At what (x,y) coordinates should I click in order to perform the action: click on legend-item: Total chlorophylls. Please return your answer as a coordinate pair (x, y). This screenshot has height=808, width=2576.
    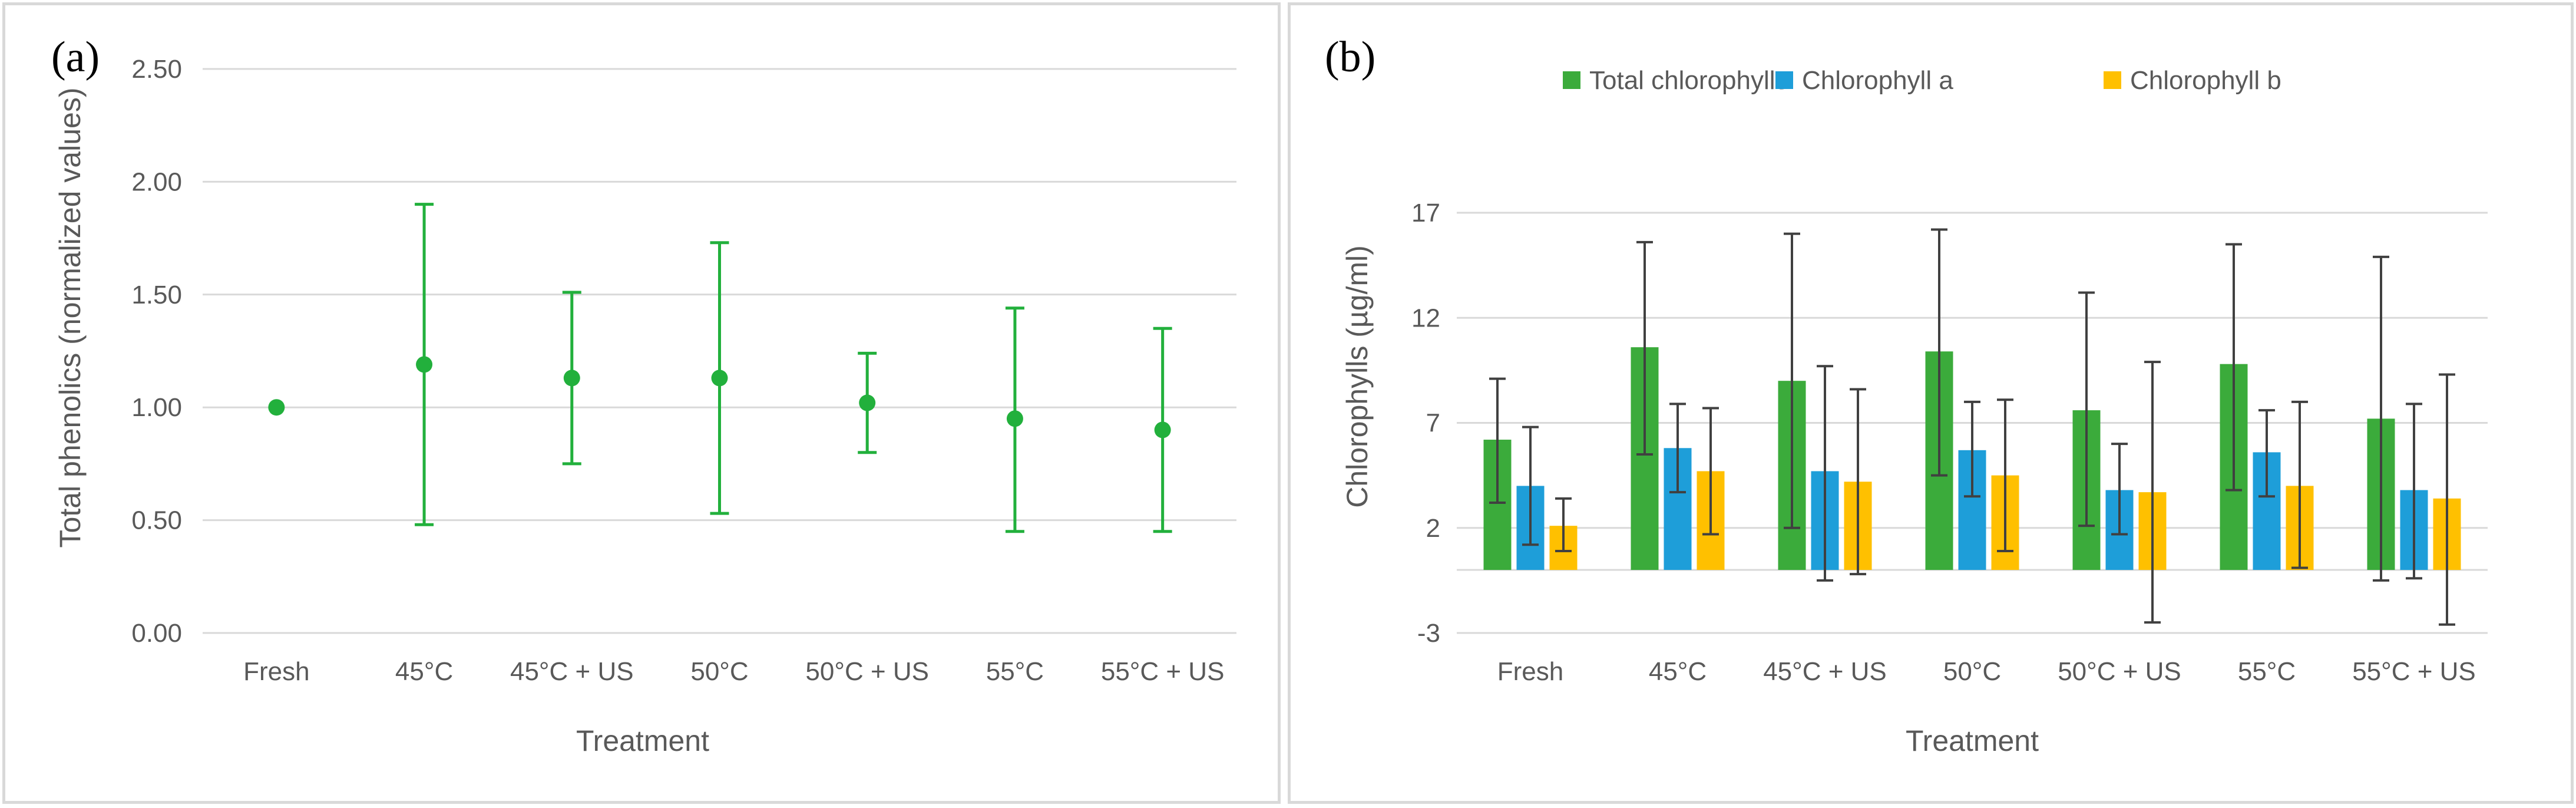
    Looking at the image, I should click on (1675, 80).